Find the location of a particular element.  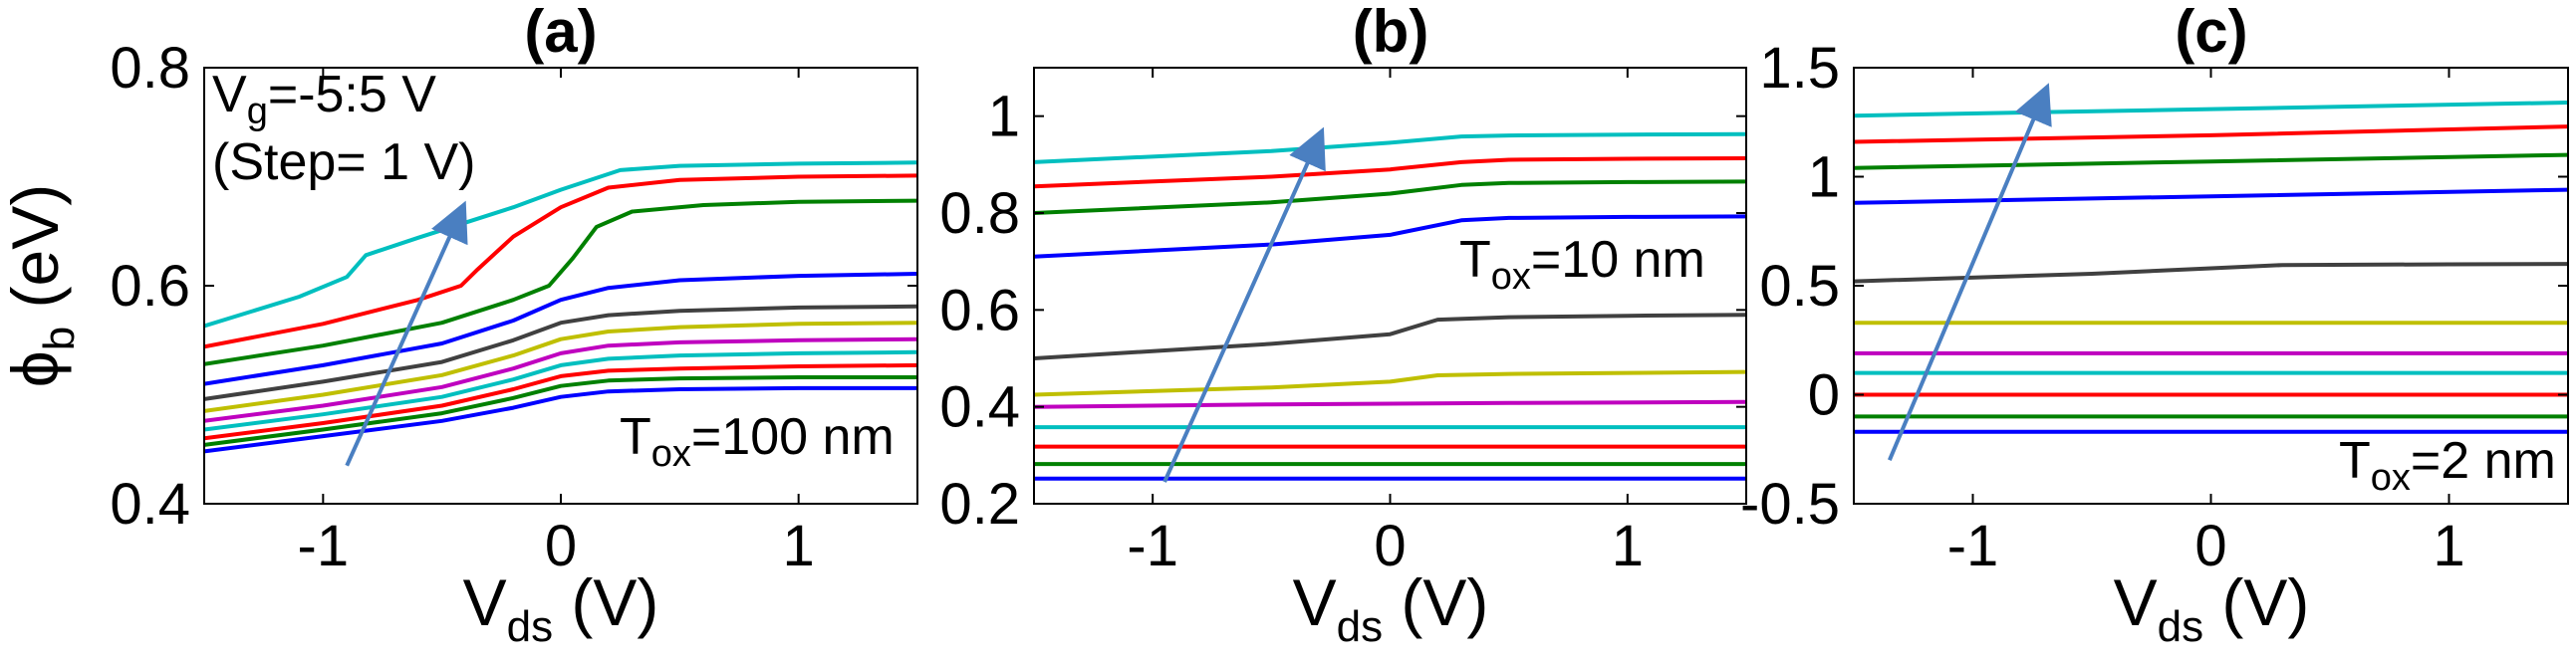

panel-b-arrow is located at coordinates (1244, 304).